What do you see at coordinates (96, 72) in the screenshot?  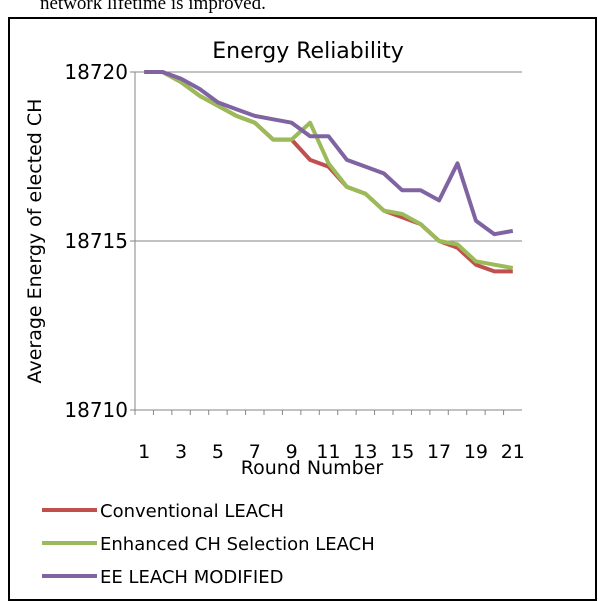 I see `y-tick-label: 18720` at bounding box center [96, 72].